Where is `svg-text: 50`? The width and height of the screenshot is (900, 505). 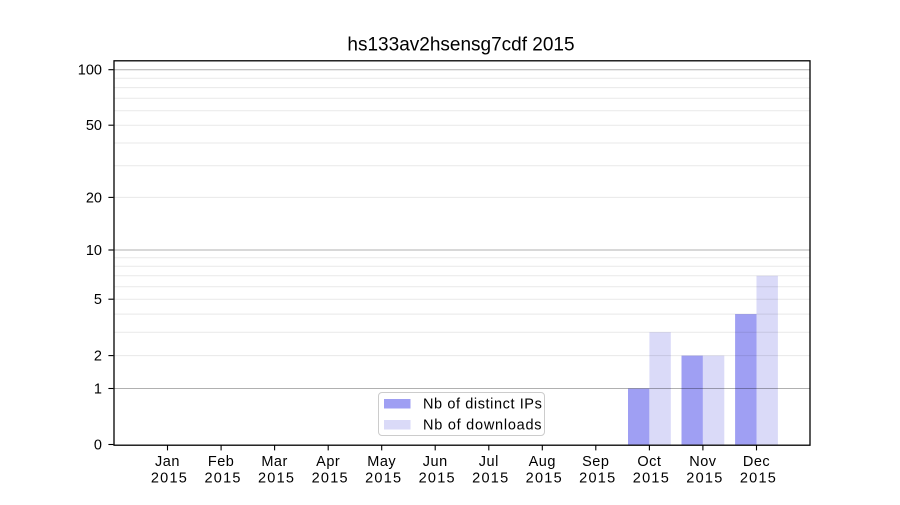
svg-text: 50 is located at coordinates (94, 126).